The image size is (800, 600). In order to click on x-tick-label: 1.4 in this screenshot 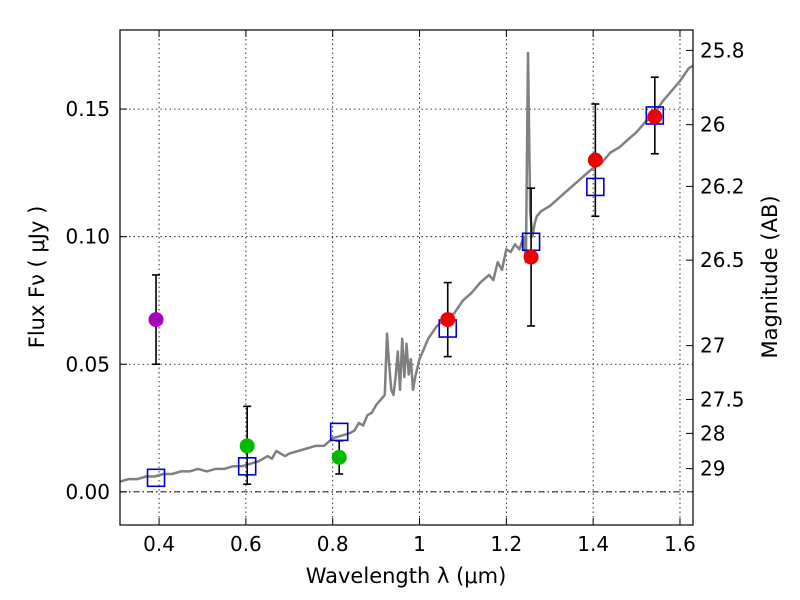, I will do `click(593, 544)`.